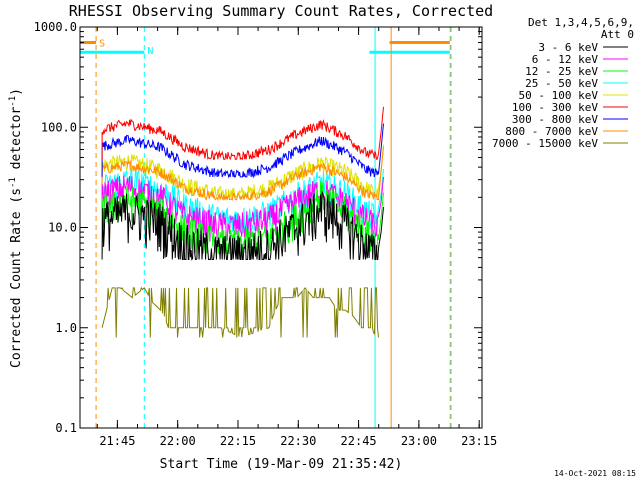 Image resolution: width=640 pixels, height=485 pixels. What do you see at coordinates (559, 95) in the screenshot?
I see `legend-label-4: 50 - 100 keV` at bounding box center [559, 95].